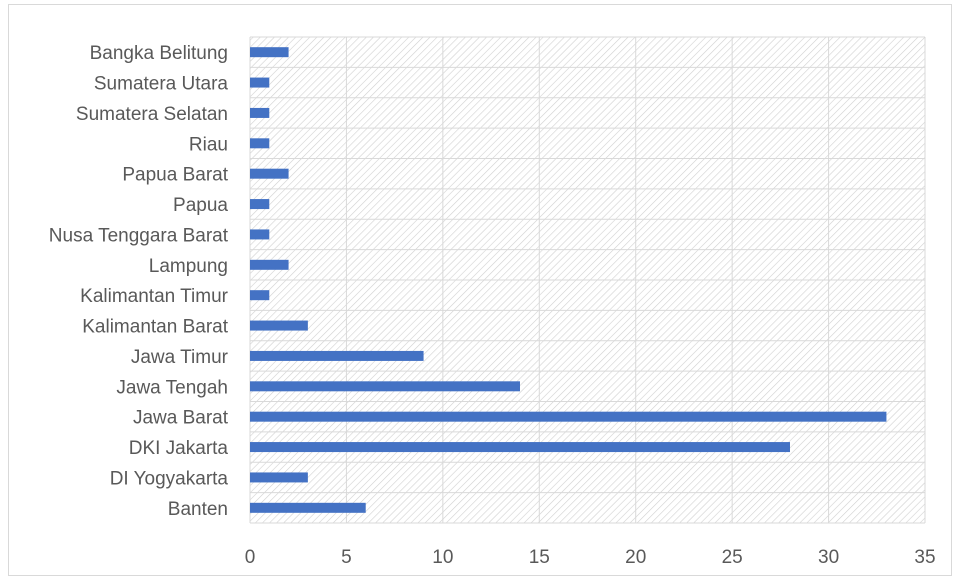 The height and width of the screenshot is (582, 959). Describe the element at coordinates (208, 144) in the screenshot. I see `category-label: Riau` at that location.